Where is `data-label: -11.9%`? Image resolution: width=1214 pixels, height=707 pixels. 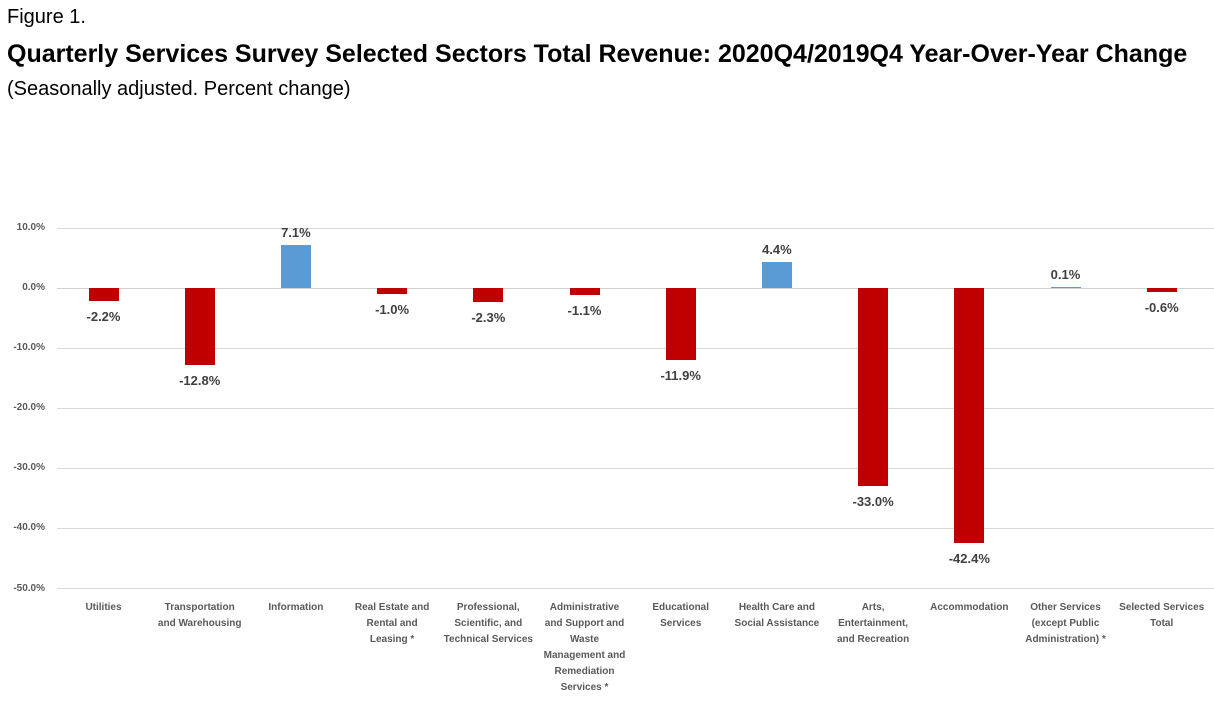
data-label: -11.9% is located at coordinates (680, 375).